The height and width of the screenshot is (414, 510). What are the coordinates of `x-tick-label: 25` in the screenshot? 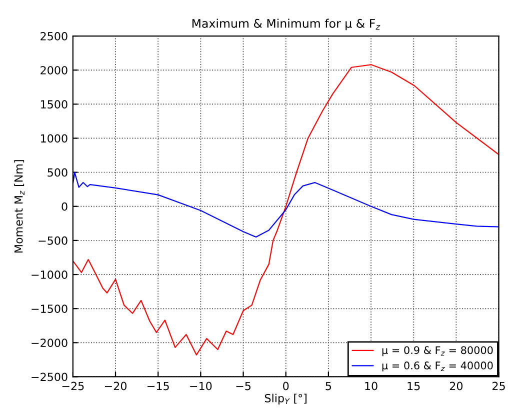 It's located at (498, 386).